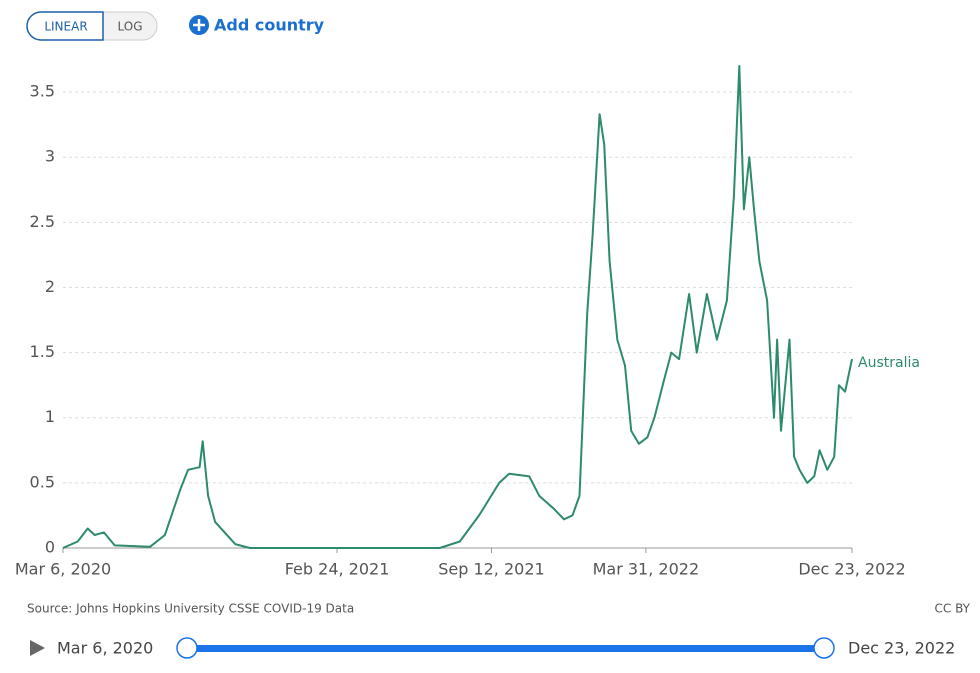  Describe the element at coordinates (42, 351) in the screenshot. I see `y-tick-label: 1.5` at that location.